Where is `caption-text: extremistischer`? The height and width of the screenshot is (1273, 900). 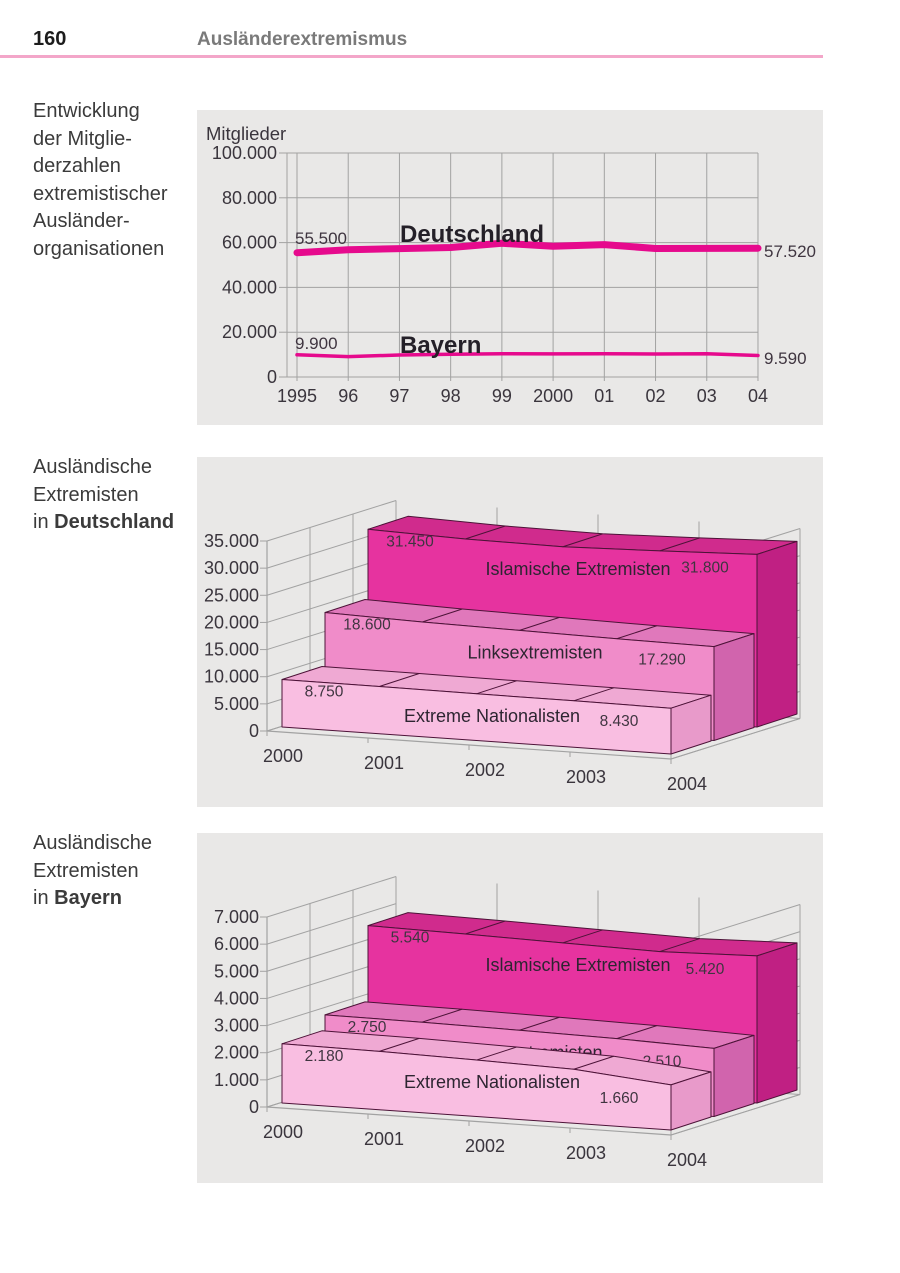
caption-text: extremistischer is located at coordinates (100, 193).